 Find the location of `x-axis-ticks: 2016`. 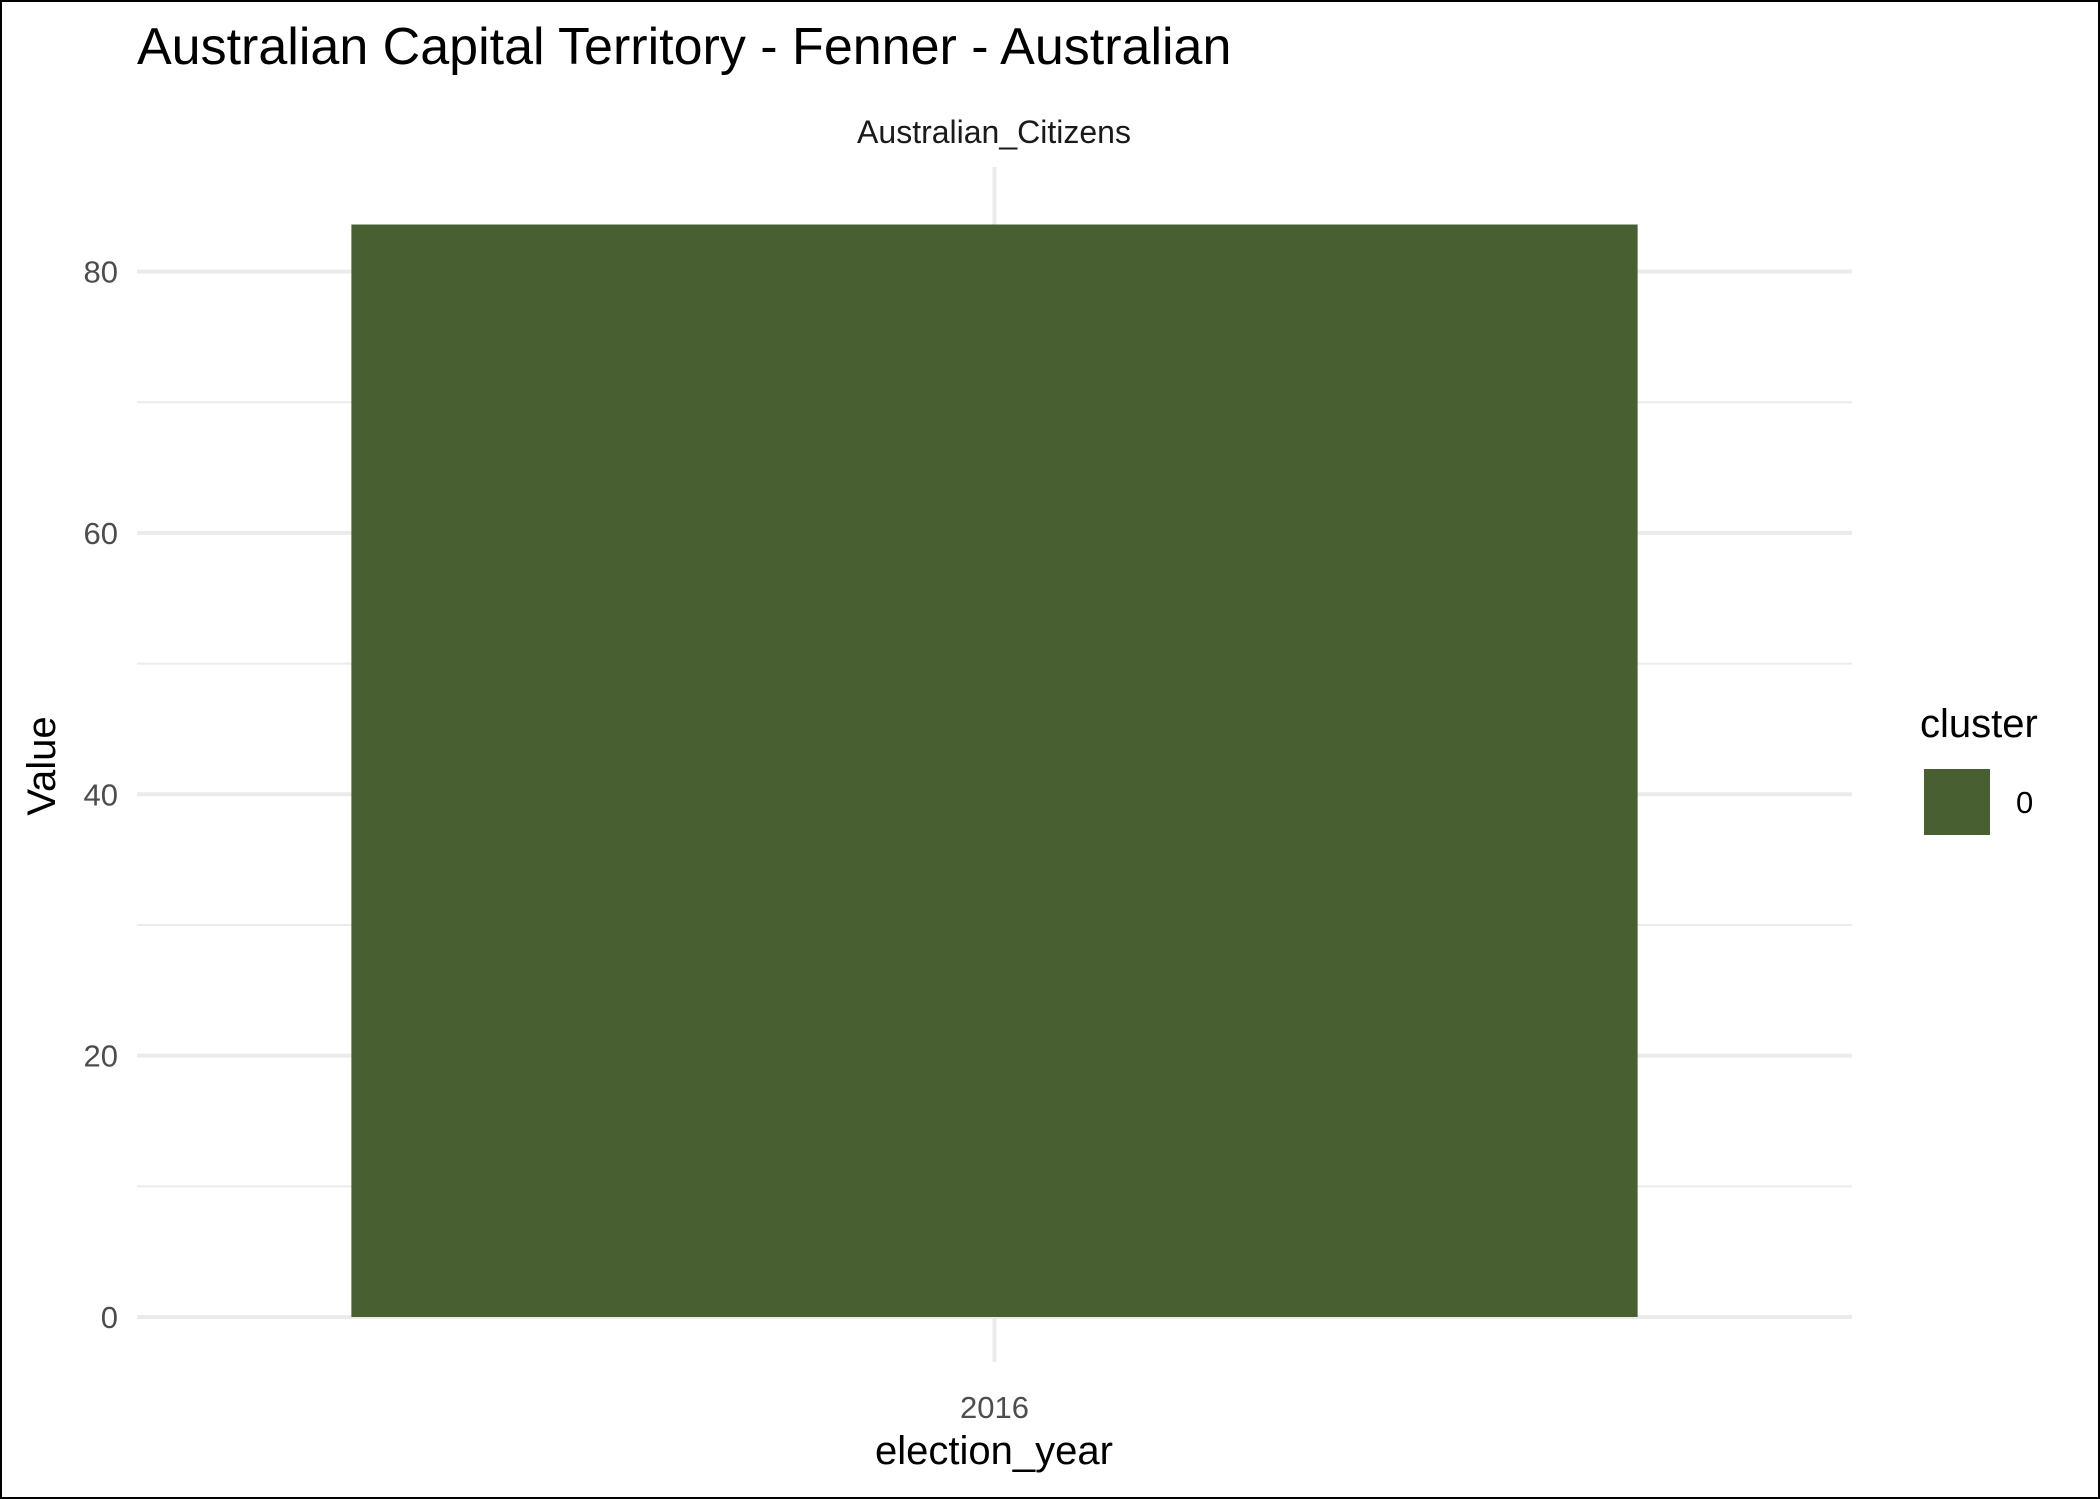

x-axis-ticks: 2016 is located at coordinates (994, 1407).